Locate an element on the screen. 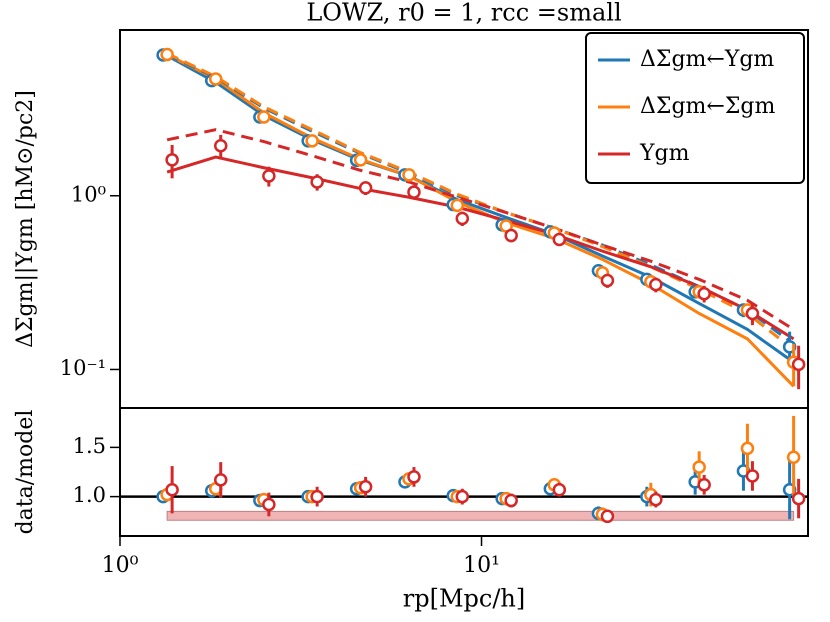 This screenshot has width=830, height=622. legend-label: Υgm is located at coordinates (664, 153).